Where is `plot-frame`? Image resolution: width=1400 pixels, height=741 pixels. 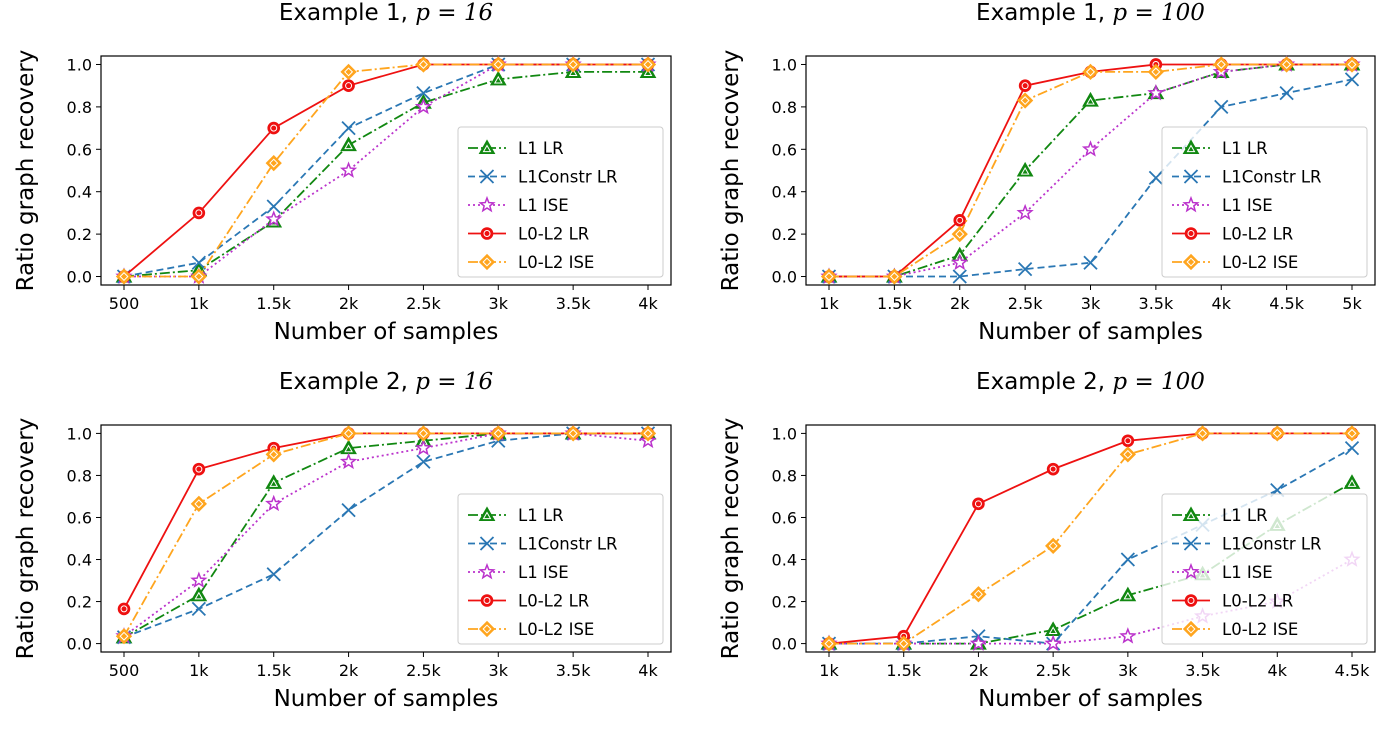
plot-frame is located at coordinates (386, 170).